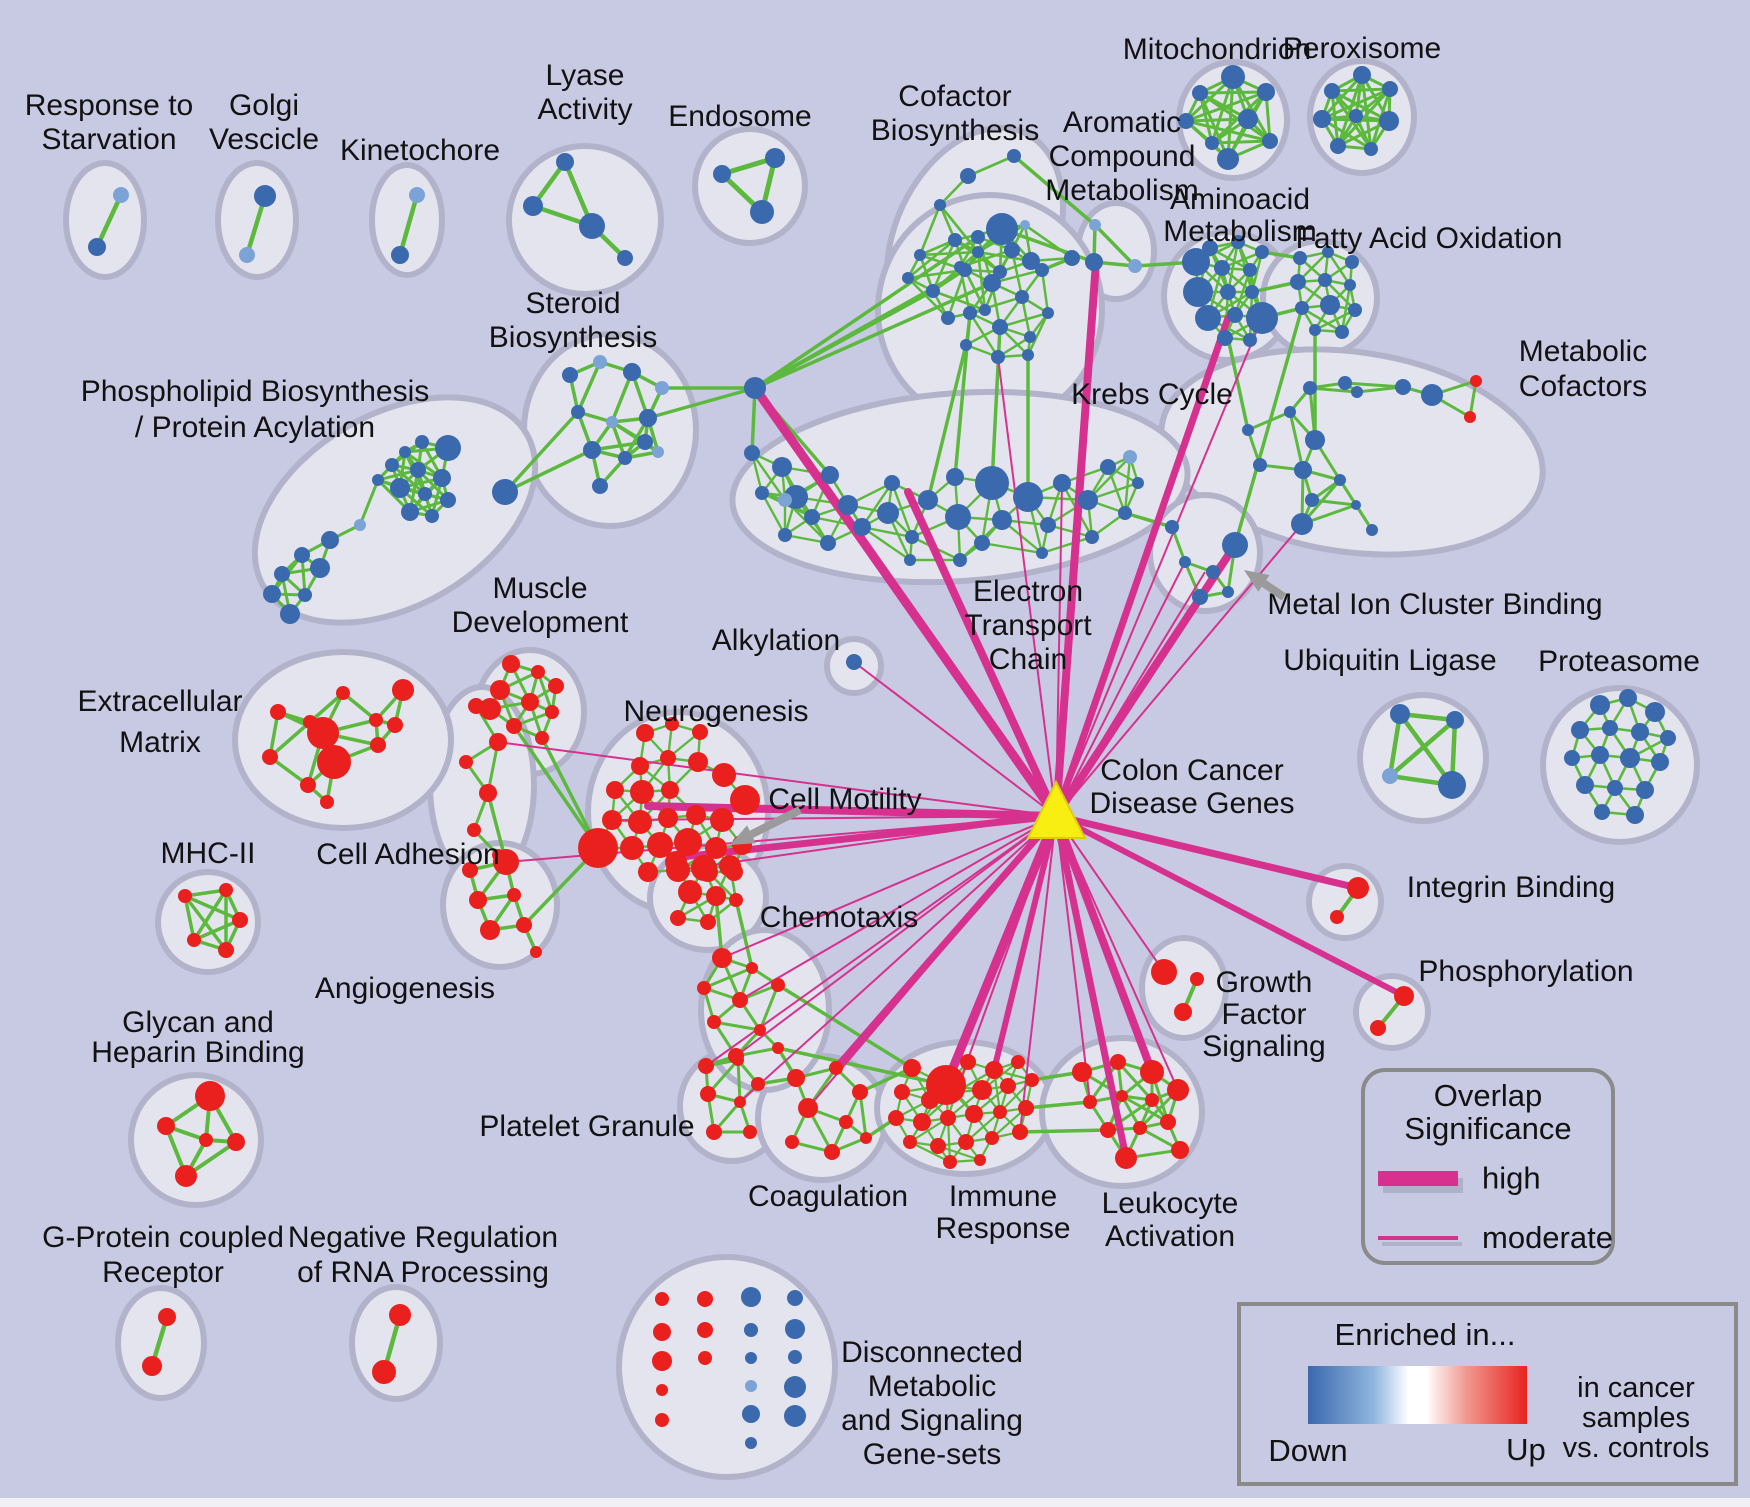 The height and width of the screenshot is (1507, 1750). I want to click on colon-cancer-disease-genes-hub, so click(1056, 809).